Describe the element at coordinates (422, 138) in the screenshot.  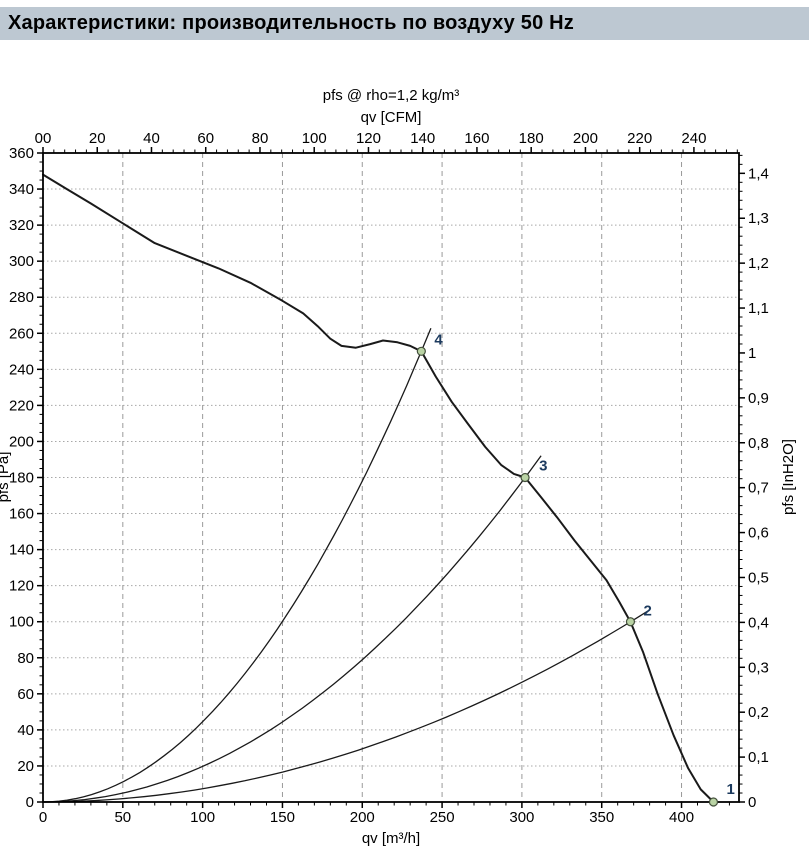
I see `tick-label-top: 140` at that location.